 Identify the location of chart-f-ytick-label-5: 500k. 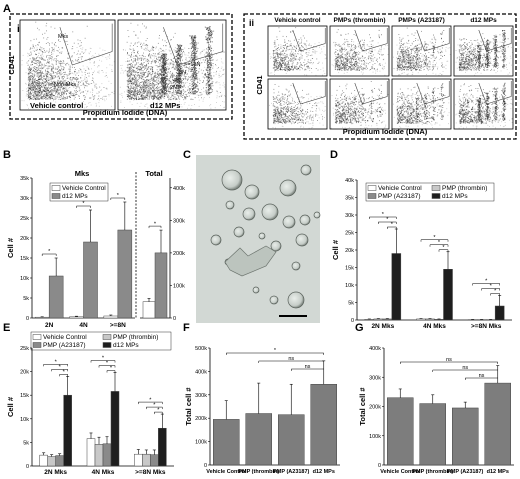
(201, 349).